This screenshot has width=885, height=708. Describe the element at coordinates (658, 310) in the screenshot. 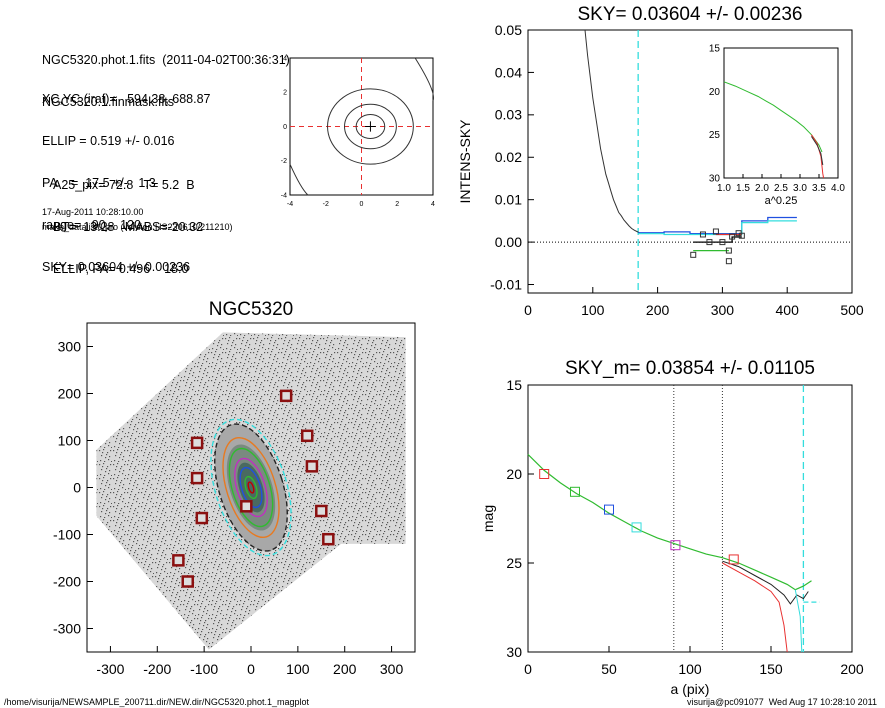

I see `sky-xtick-label: 200` at that location.